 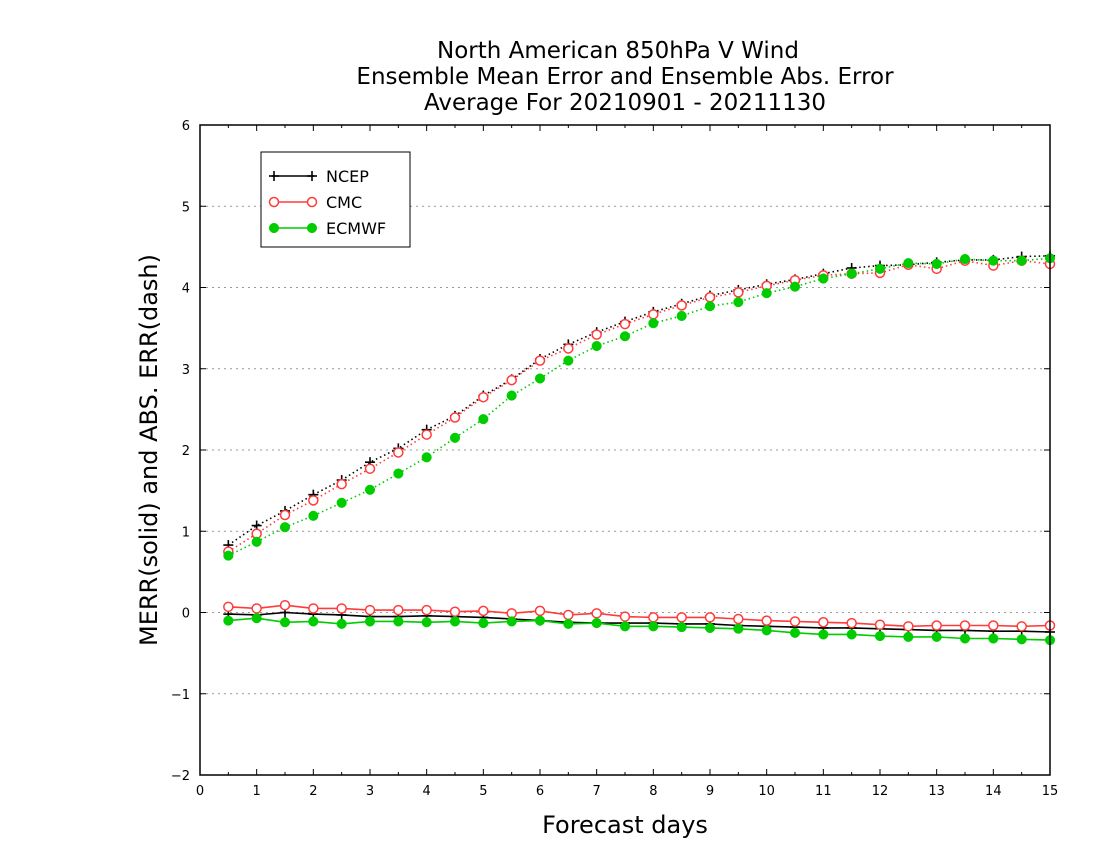 I want to click on y-tick-label: 3, so click(x=186, y=370).